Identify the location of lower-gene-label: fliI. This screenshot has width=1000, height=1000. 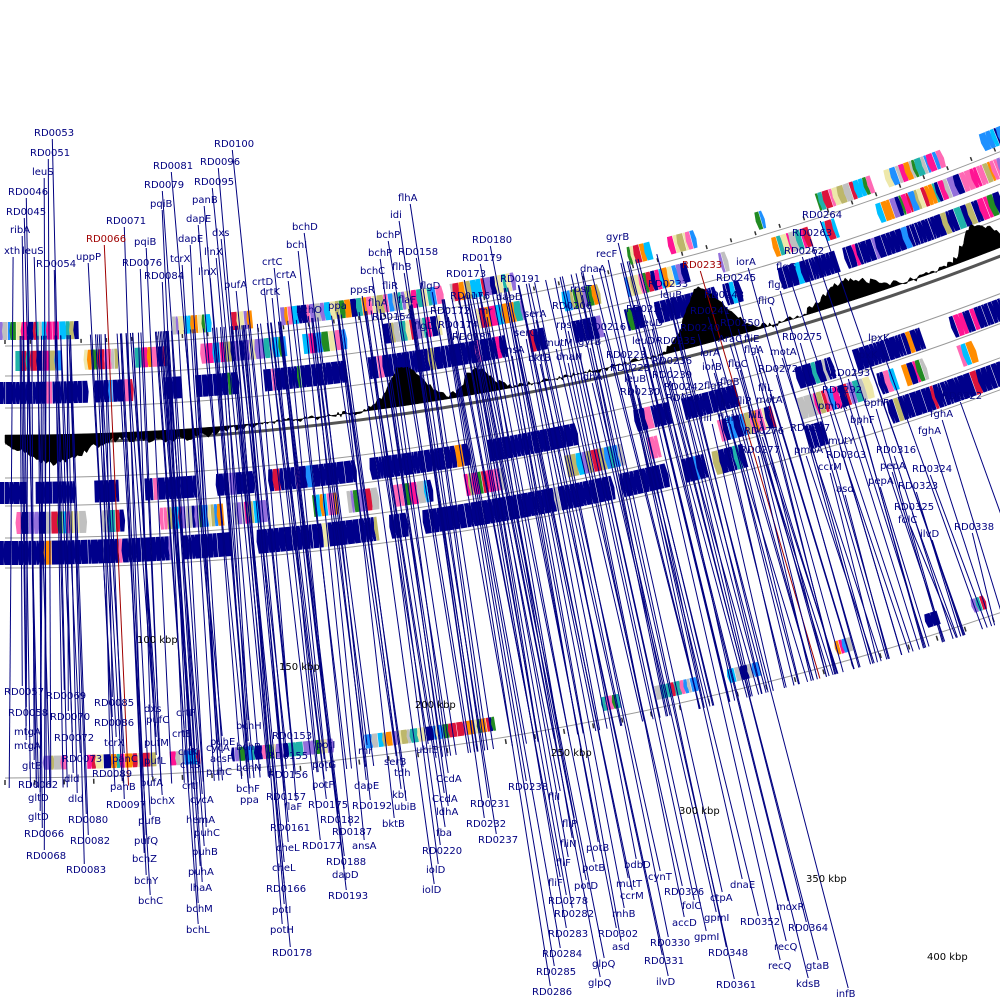
(554, 797).